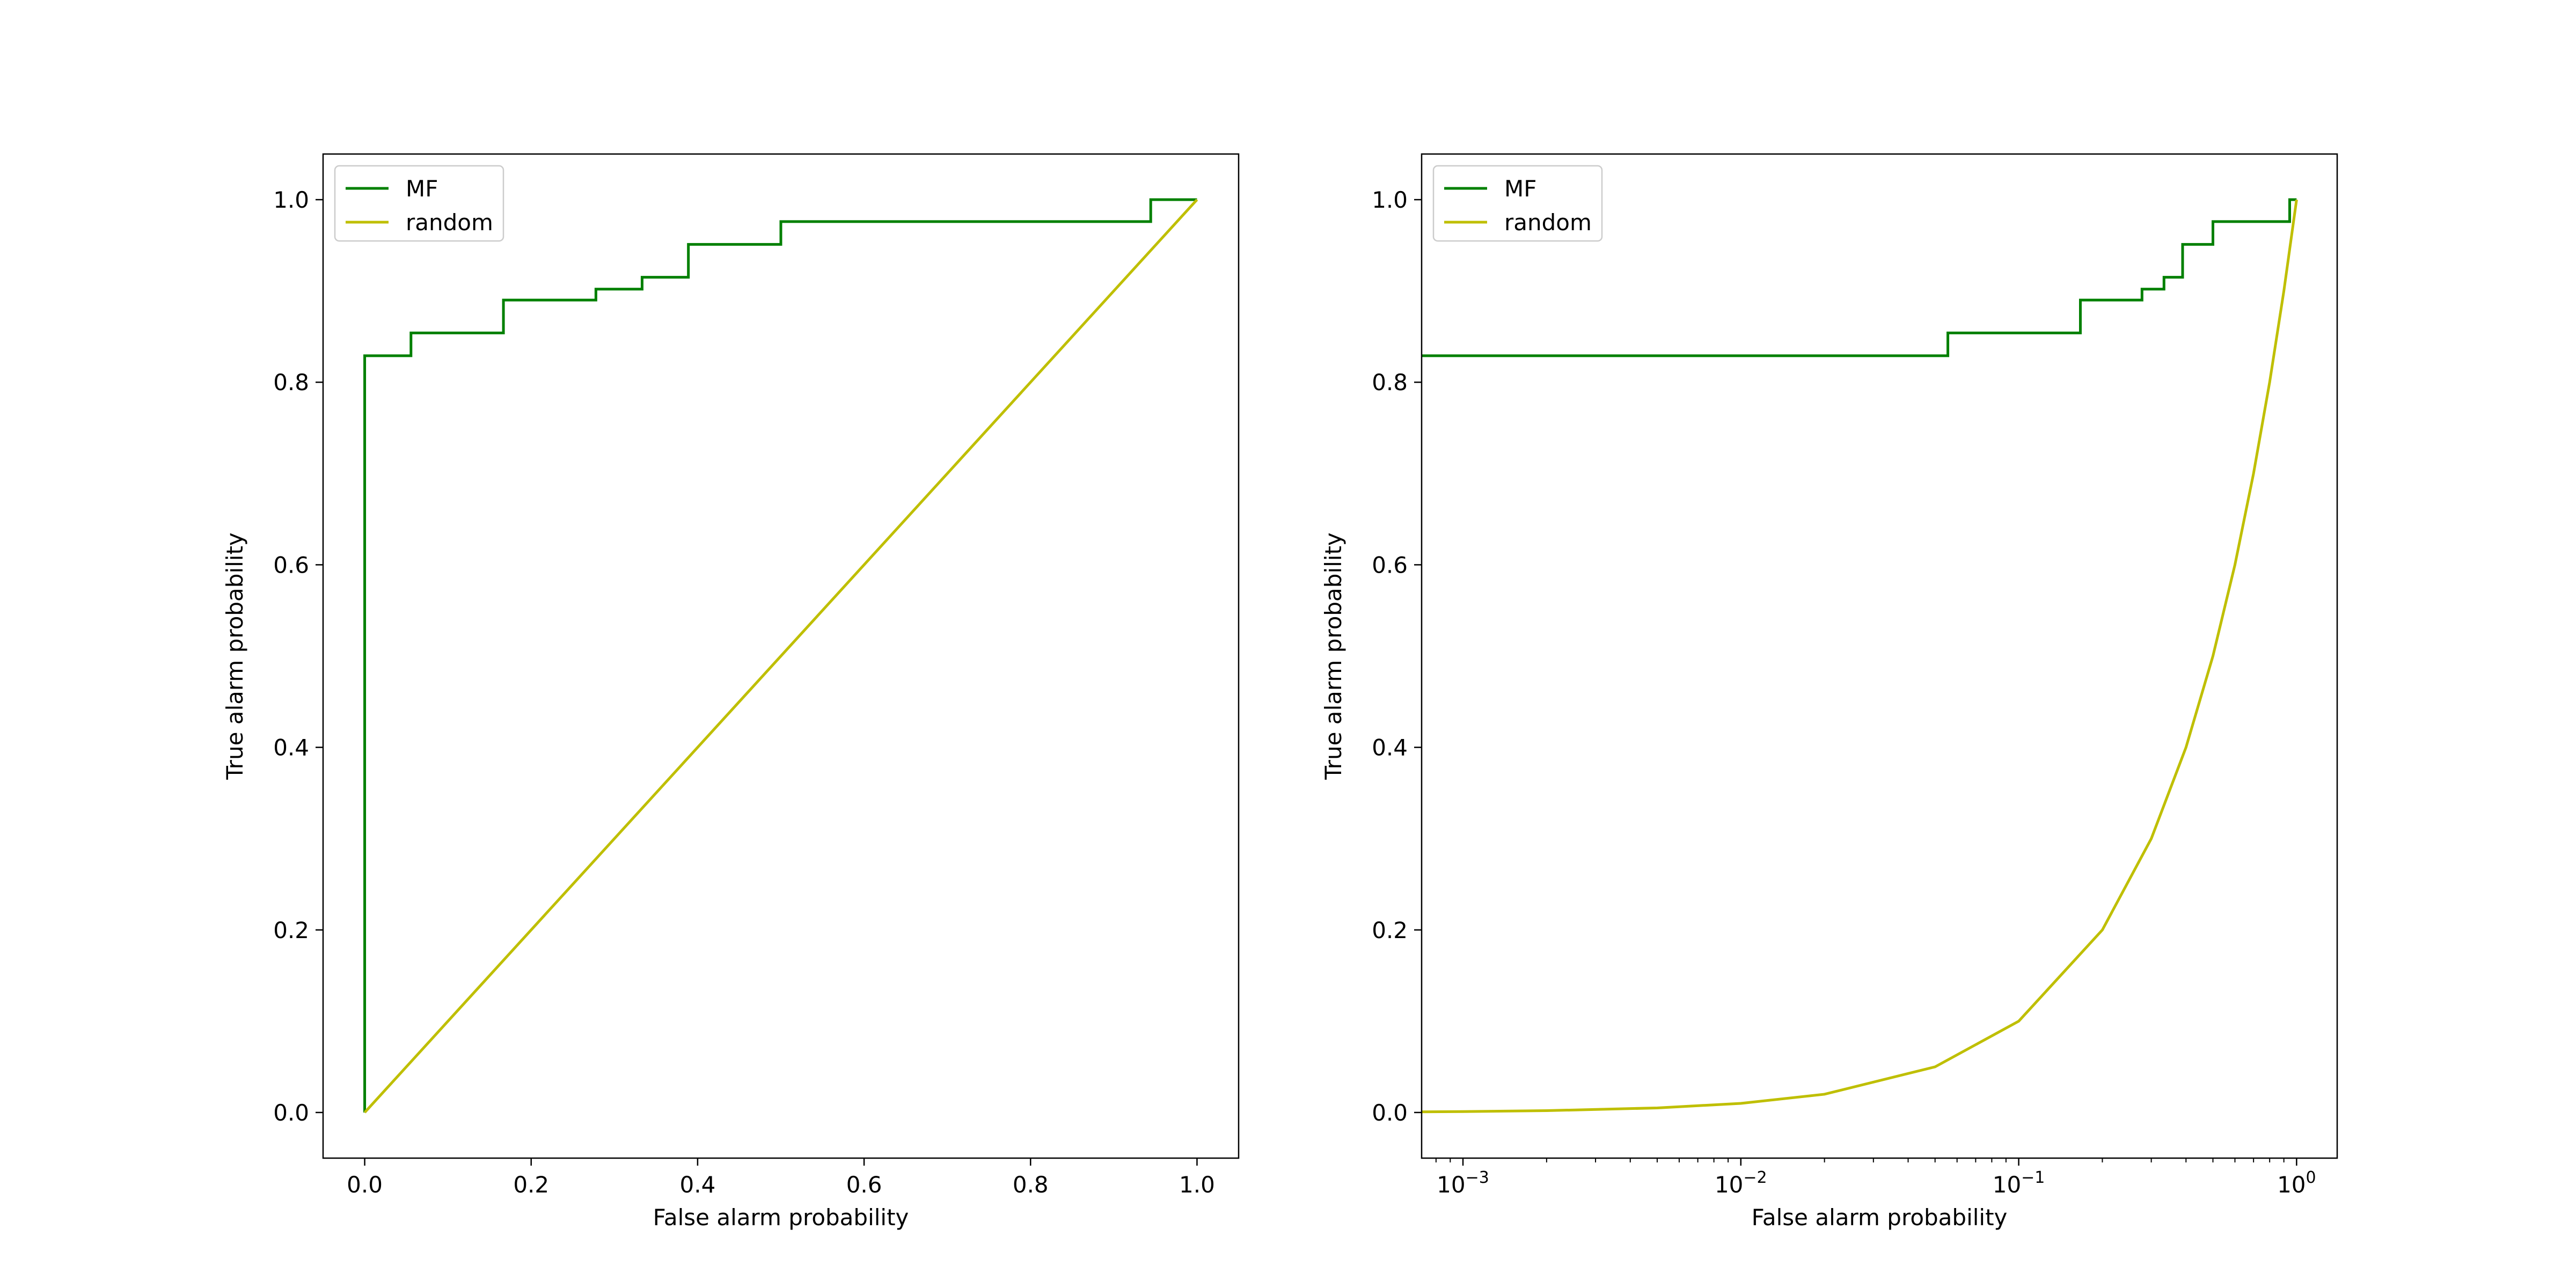 The height and width of the screenshot is (1288, 2576). I want to click on x-tick-label: 0.8, so click(1031, 1185).